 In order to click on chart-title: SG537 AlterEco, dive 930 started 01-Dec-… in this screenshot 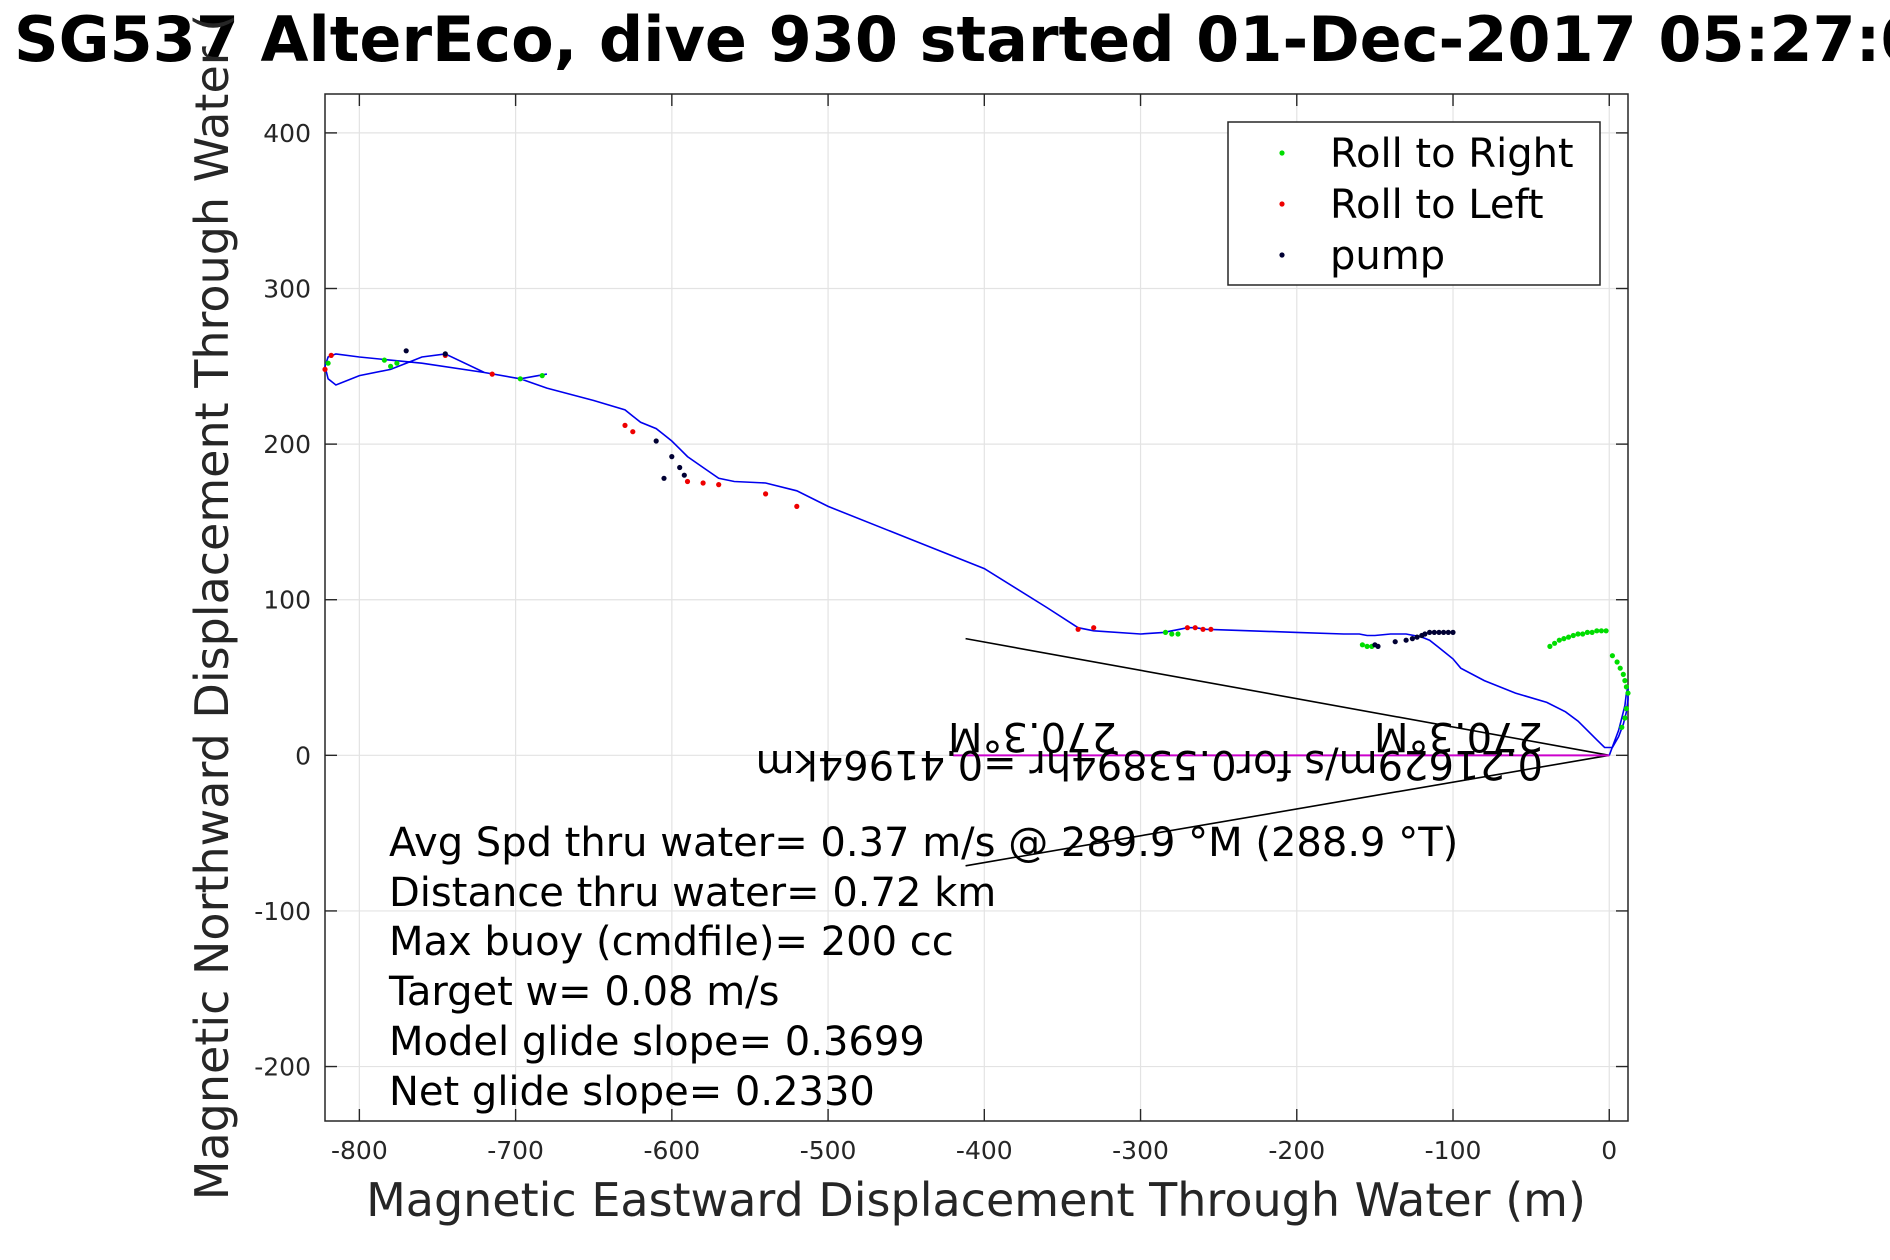, I will do `click(952, 39)`.